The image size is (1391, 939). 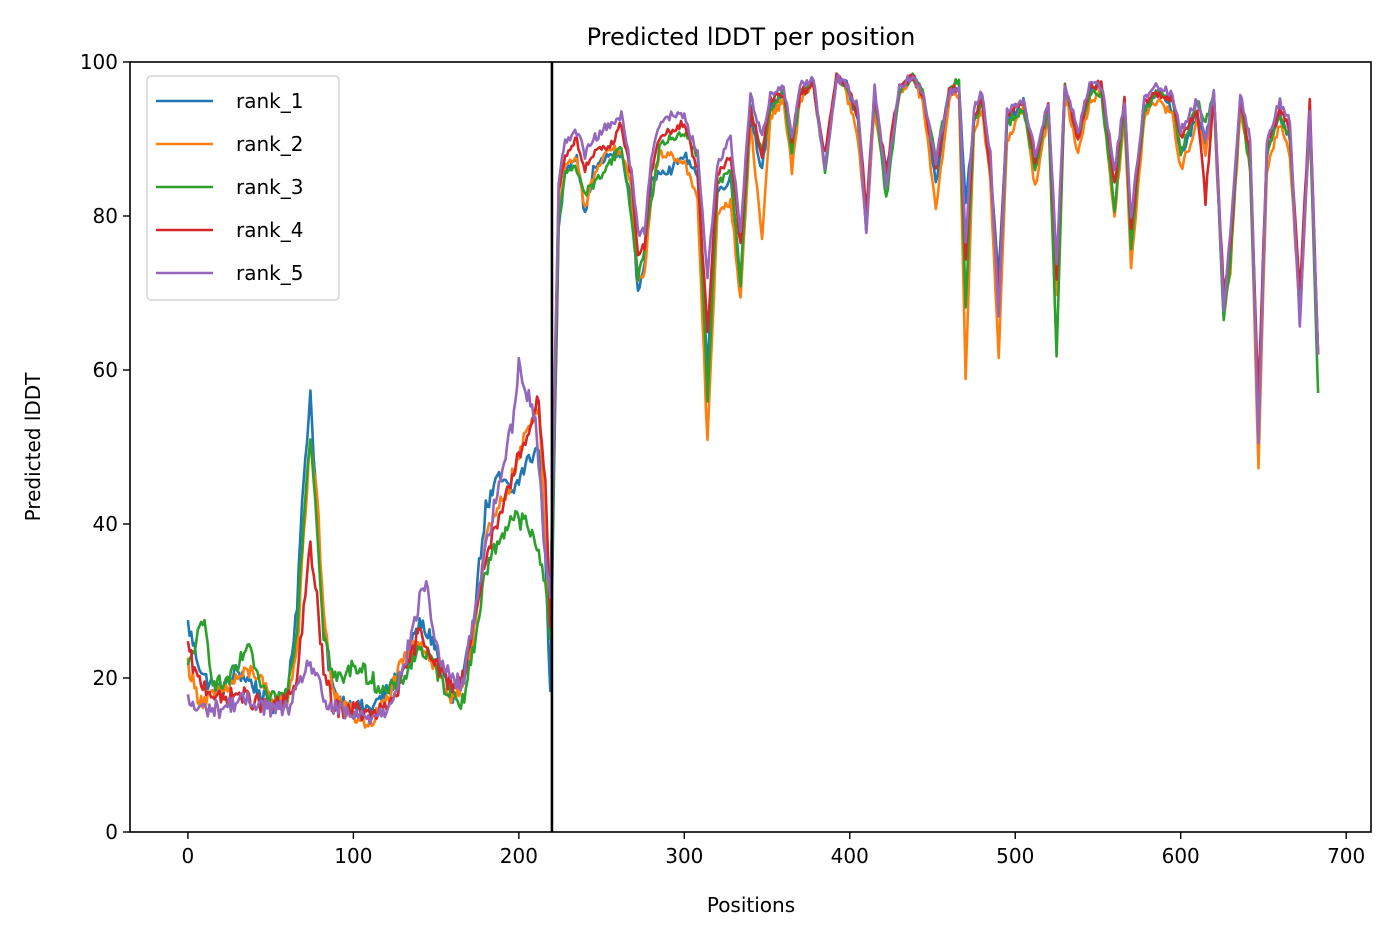 I want to click on legend-label-rank-2: rank_2, so click(x=269, y=144).